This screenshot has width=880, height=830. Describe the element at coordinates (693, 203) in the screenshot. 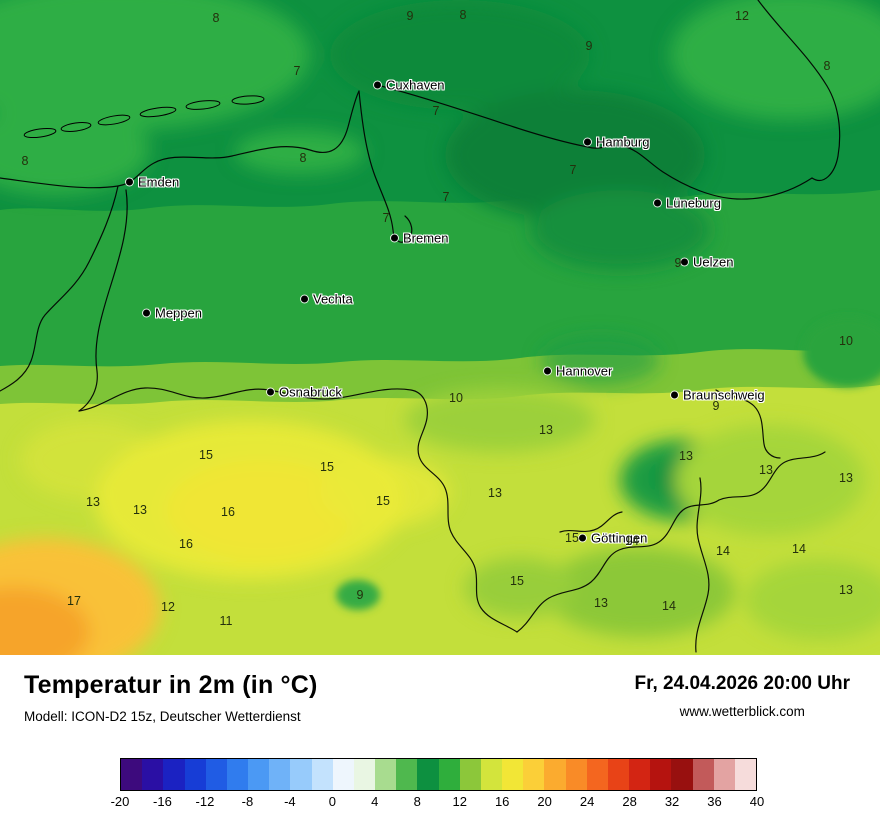

I see `city-label: Lüneburg` at that location.